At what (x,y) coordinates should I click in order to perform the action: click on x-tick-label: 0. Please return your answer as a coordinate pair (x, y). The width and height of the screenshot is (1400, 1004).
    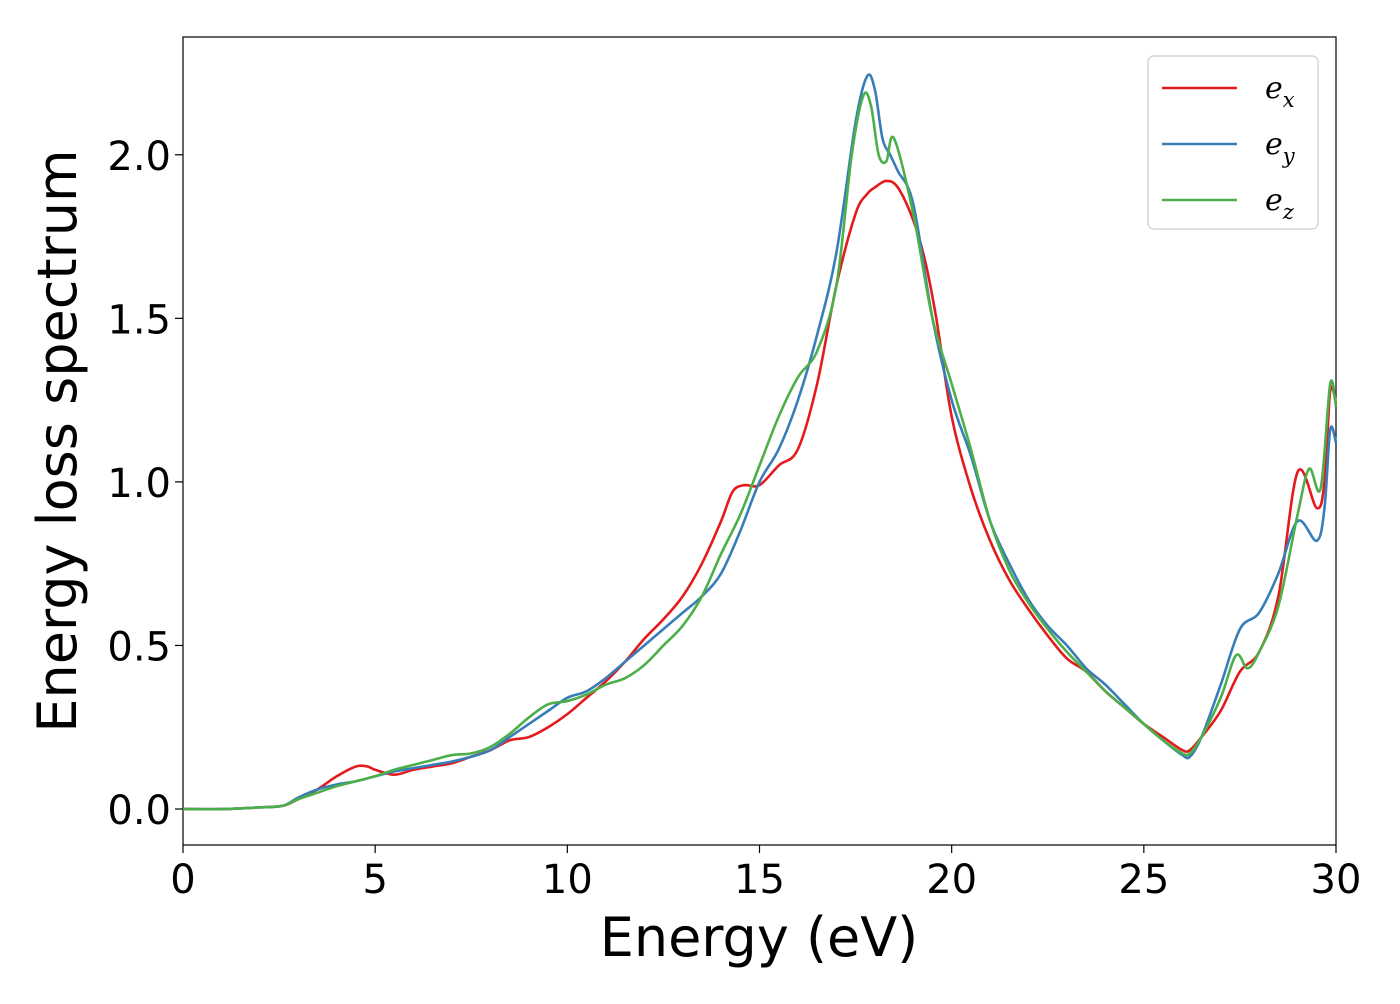
    Looking at the image, I should click on (182, 880).